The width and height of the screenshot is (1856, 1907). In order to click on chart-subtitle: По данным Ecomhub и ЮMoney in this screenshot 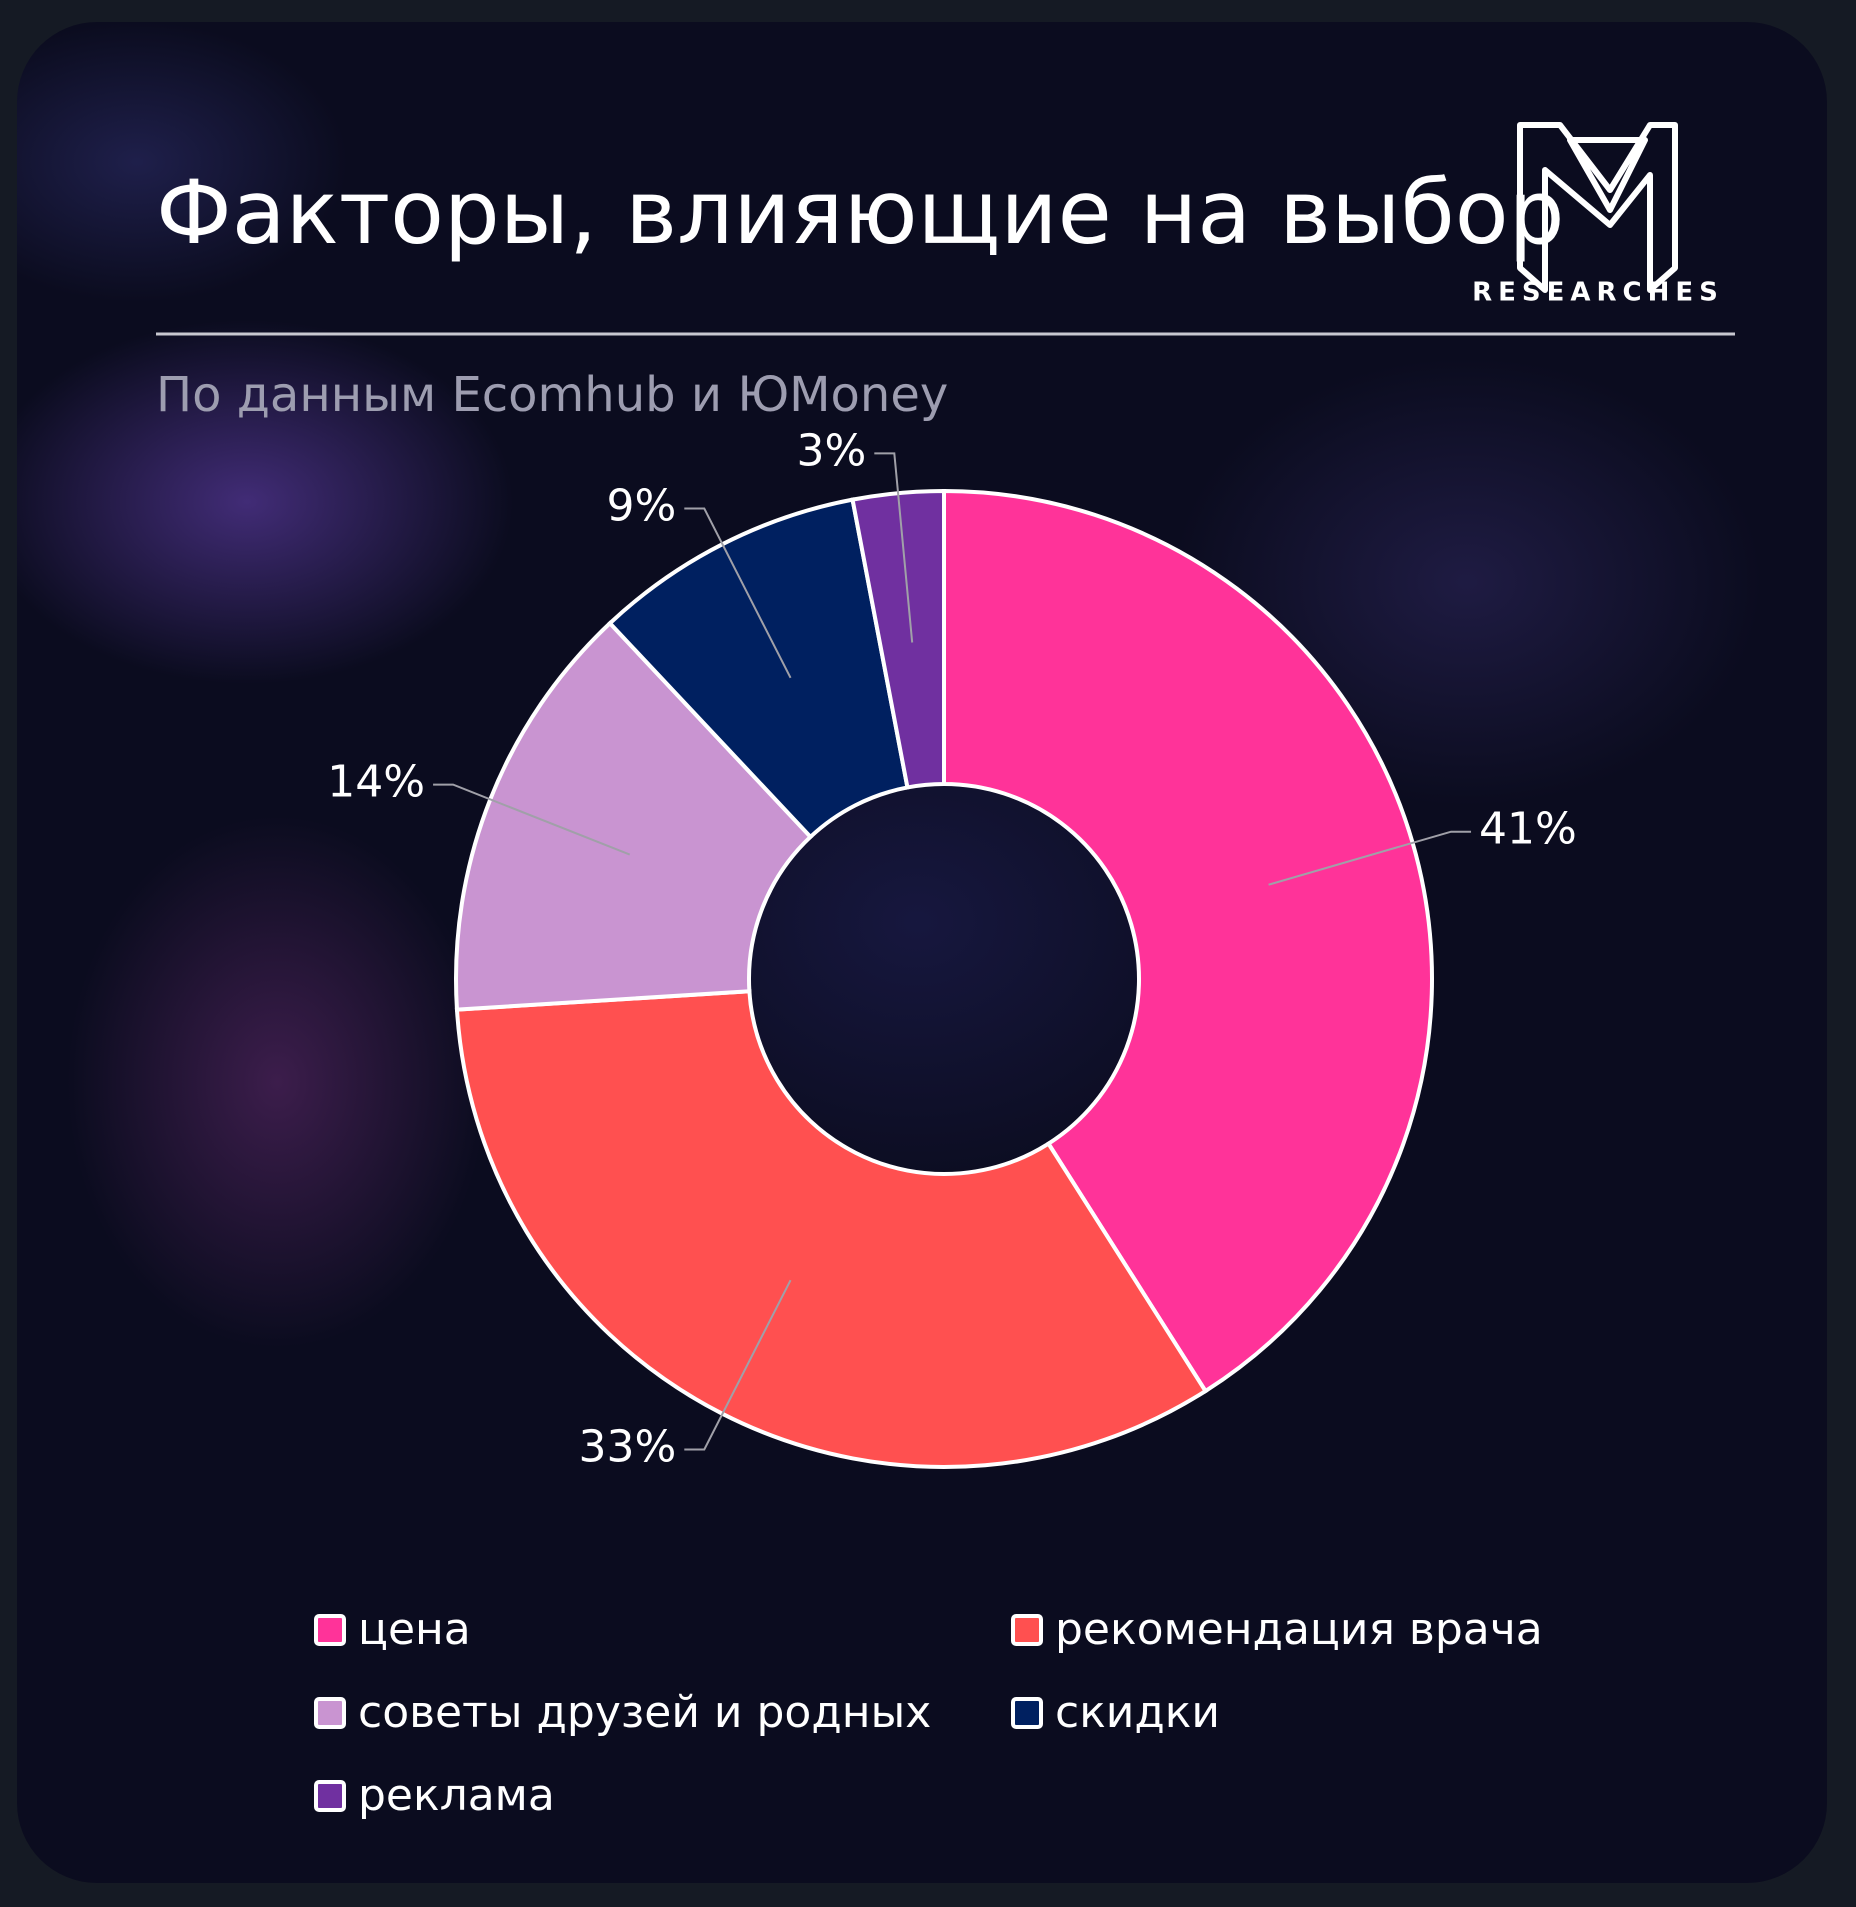, I will do `click(552, 395)`.